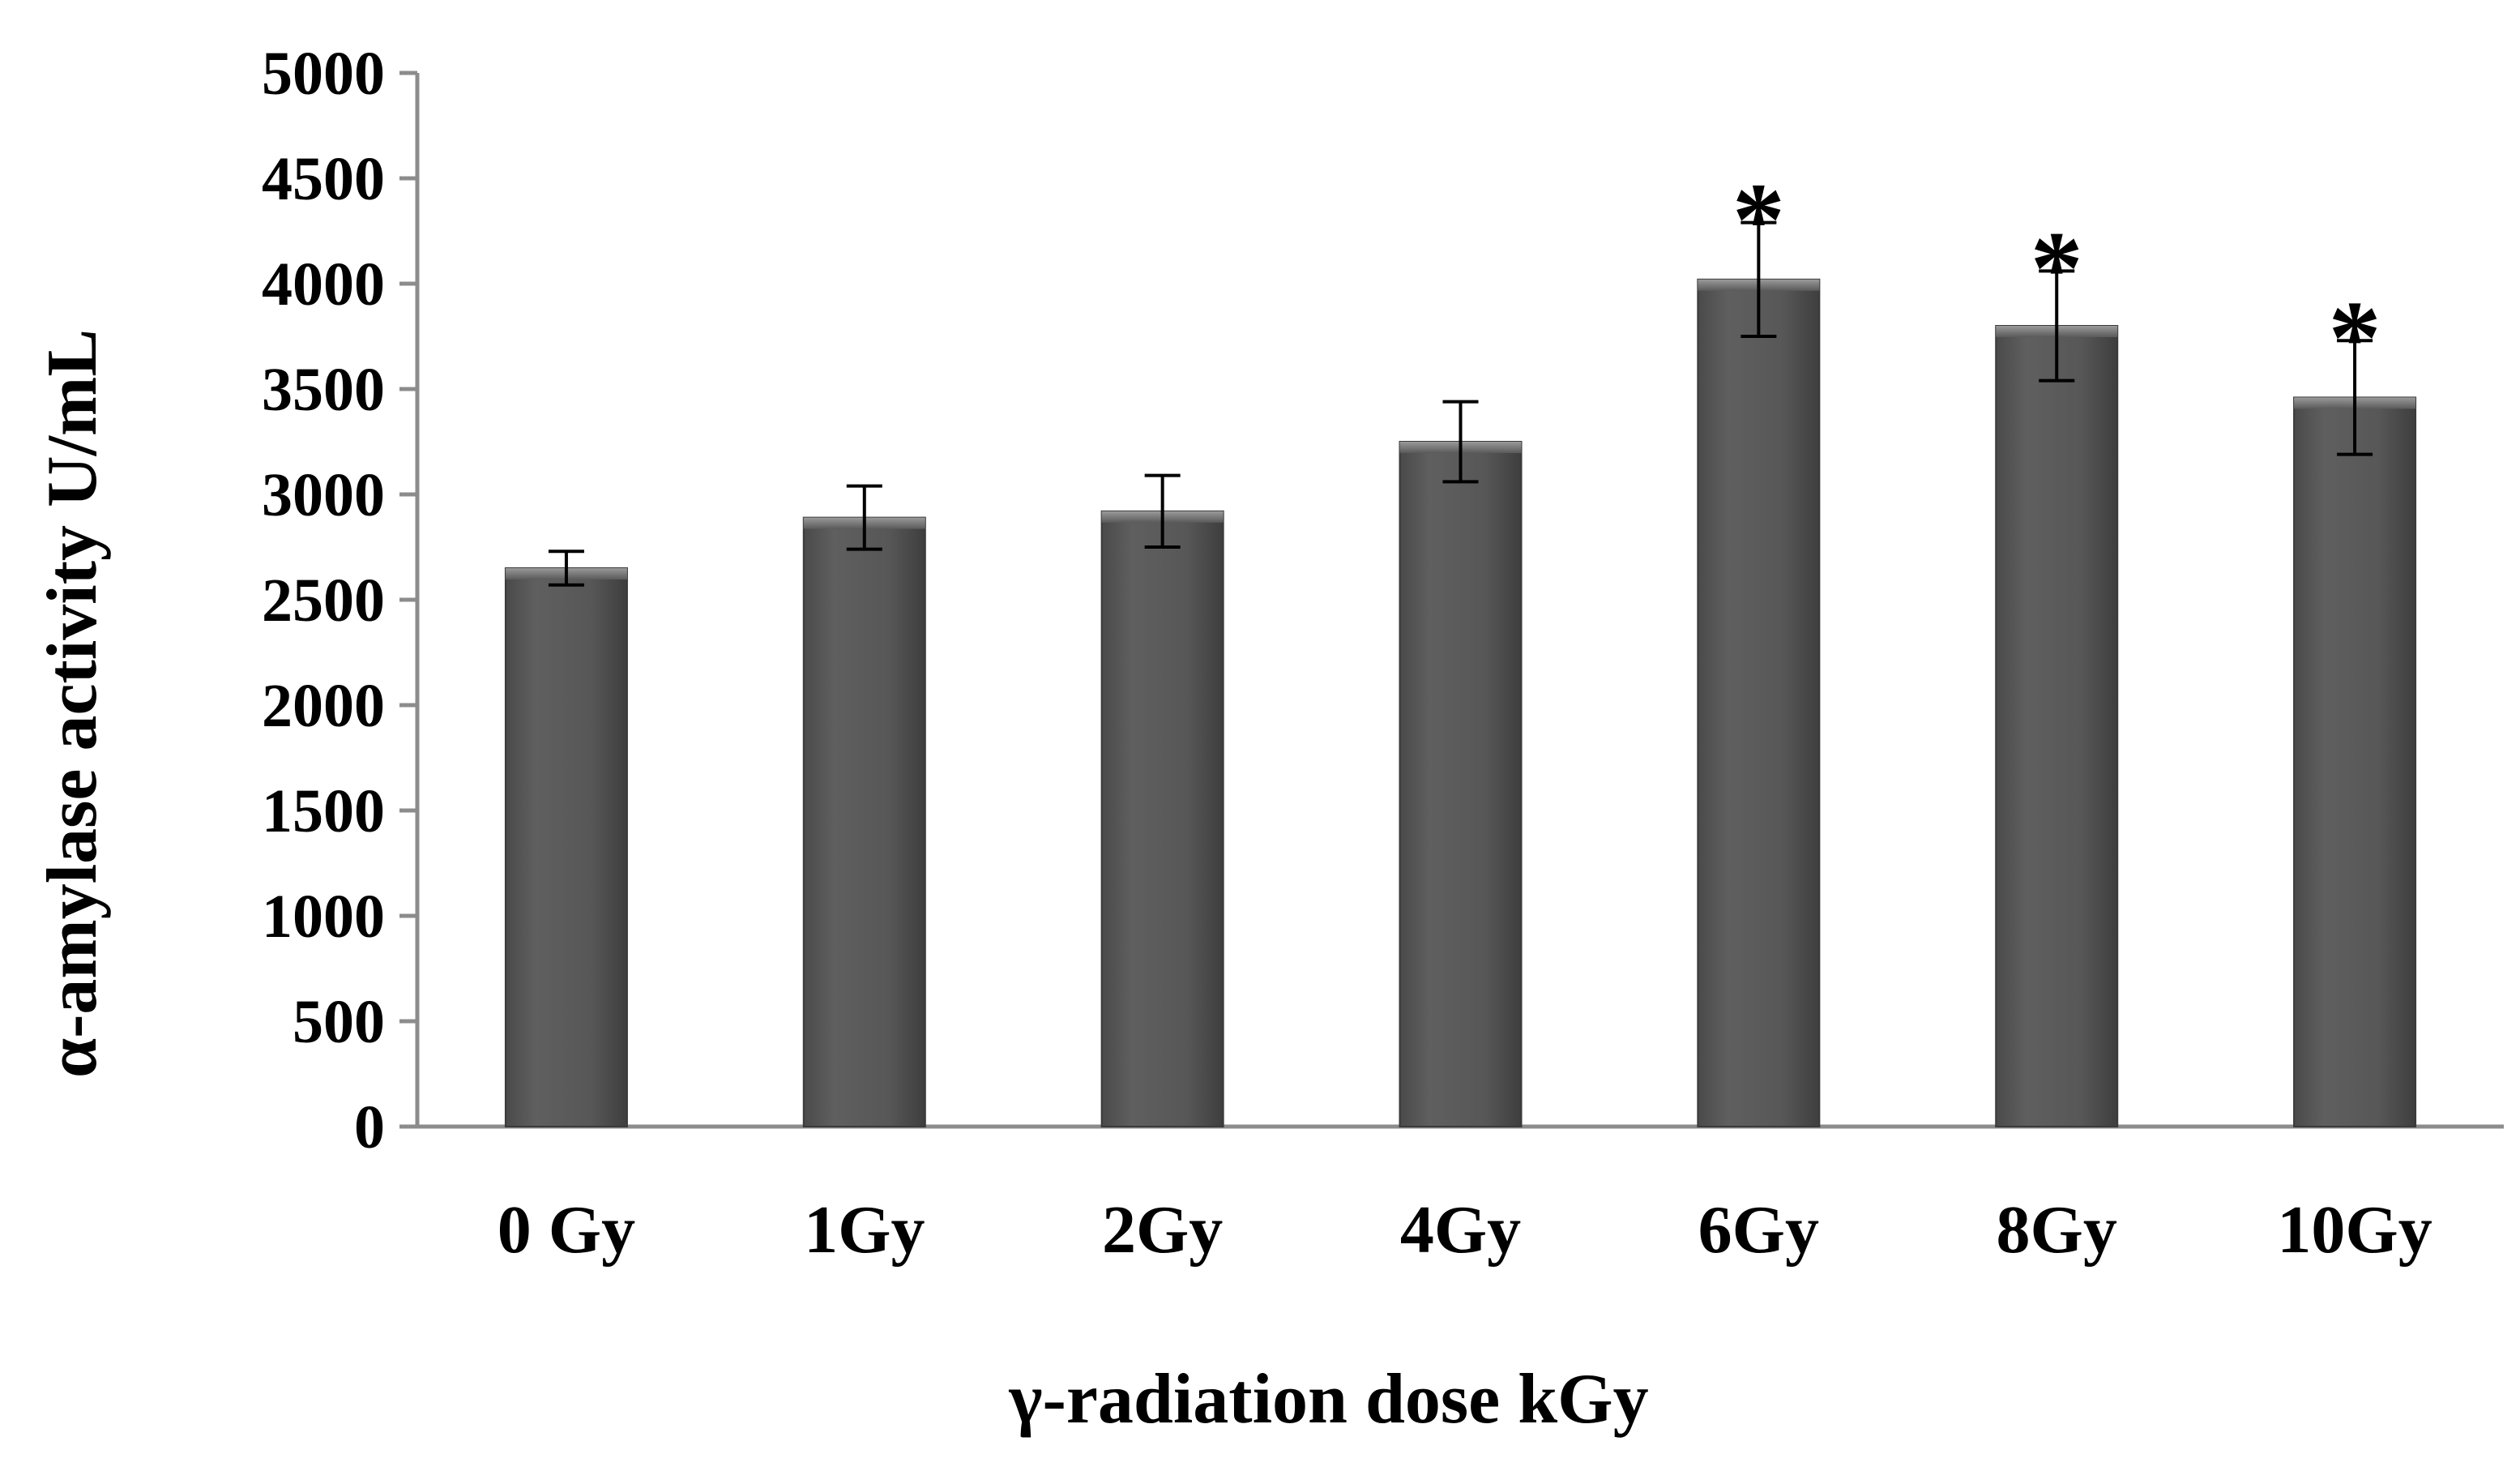 This screenshot has height=1484, width=2520. What do you see at coordinates (323, 390) in the screenshot?
I see `y-tick-label: 3500` at bounding box center [323, 390].